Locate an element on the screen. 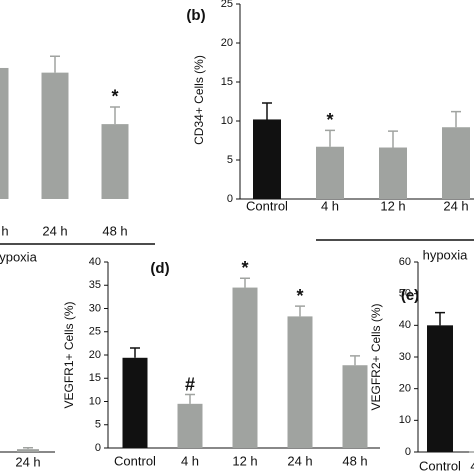  group-label: hypoxia is located at coordinates (446, 254).